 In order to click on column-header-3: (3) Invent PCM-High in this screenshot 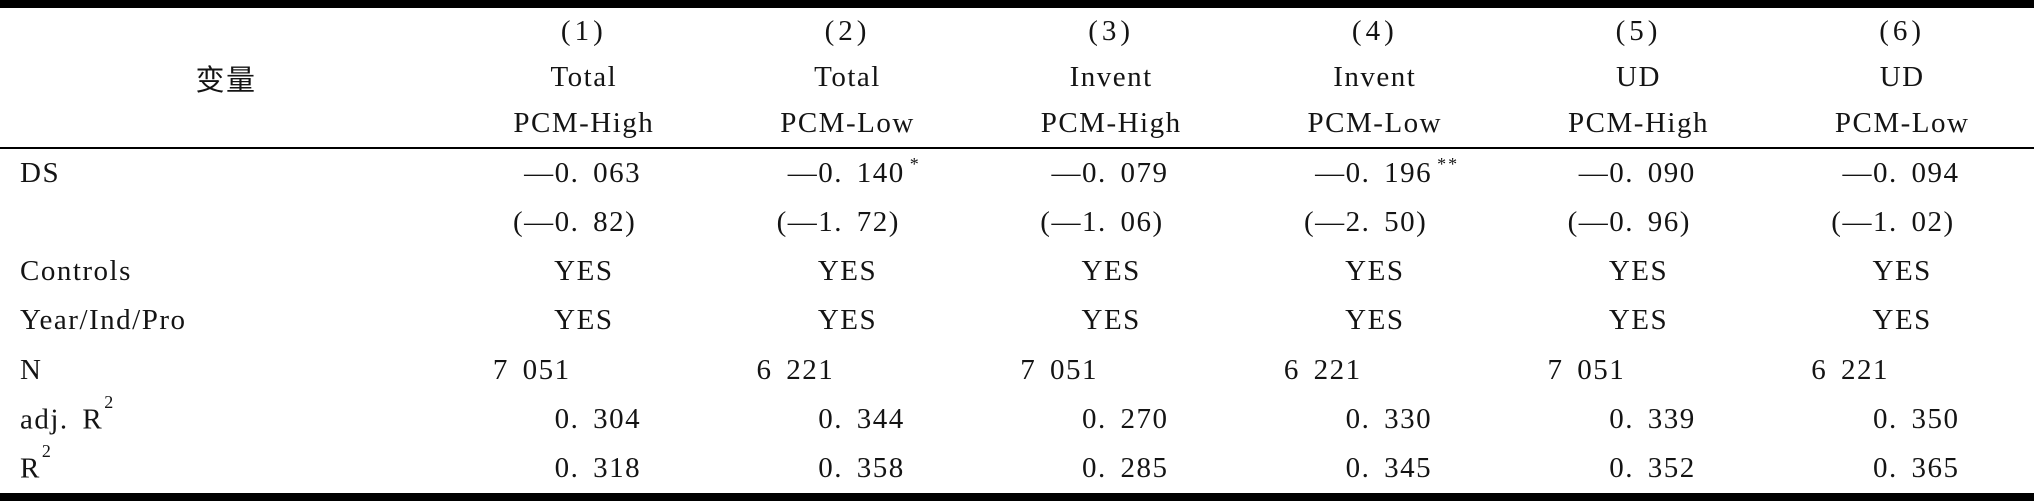, I will do `click(1111, 77)`.